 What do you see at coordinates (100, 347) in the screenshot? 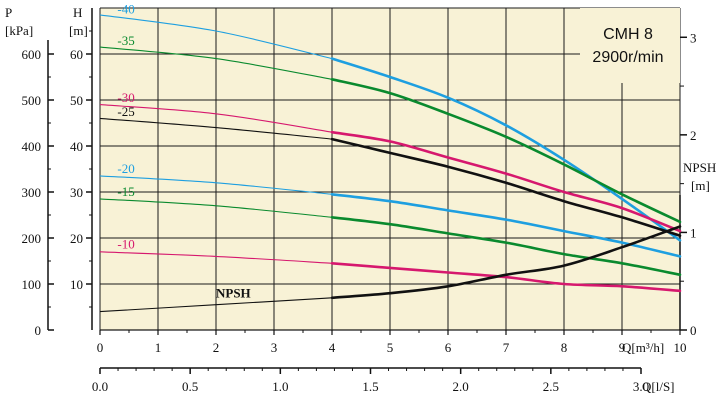
I see `x-tick-label: 0` at bounding box center [100, 347].